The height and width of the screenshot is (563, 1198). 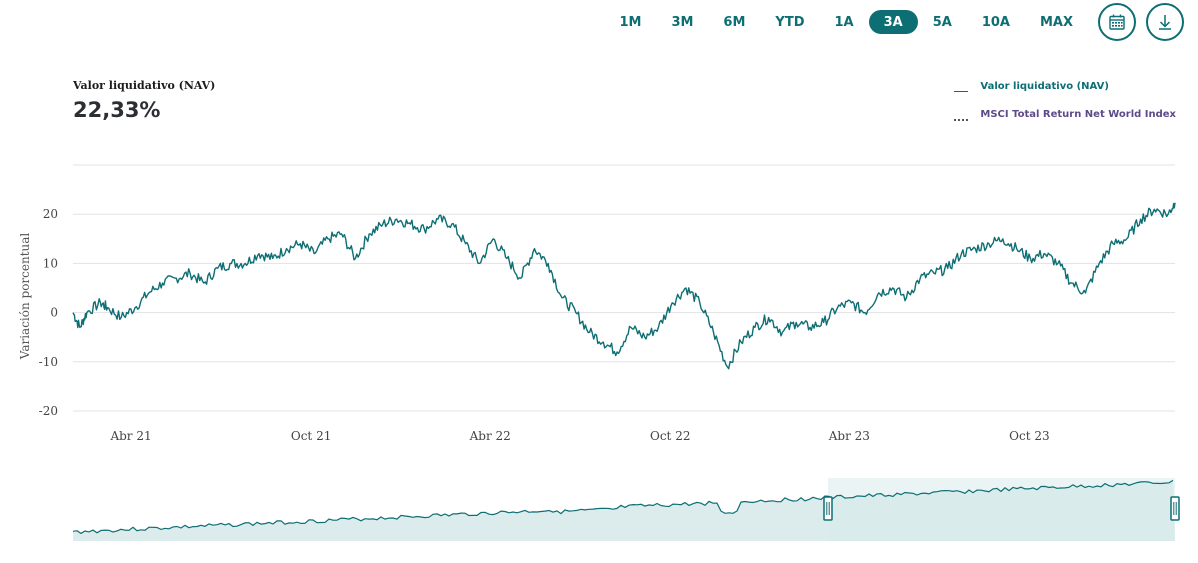 I want to click on download-icon, so click(x=1165, y=22).